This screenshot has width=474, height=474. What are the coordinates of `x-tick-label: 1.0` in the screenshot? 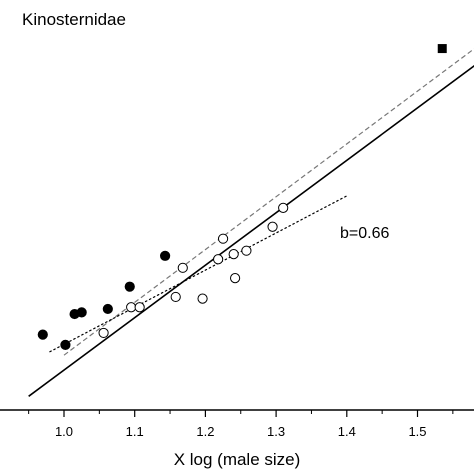 It's located at (64, 431).